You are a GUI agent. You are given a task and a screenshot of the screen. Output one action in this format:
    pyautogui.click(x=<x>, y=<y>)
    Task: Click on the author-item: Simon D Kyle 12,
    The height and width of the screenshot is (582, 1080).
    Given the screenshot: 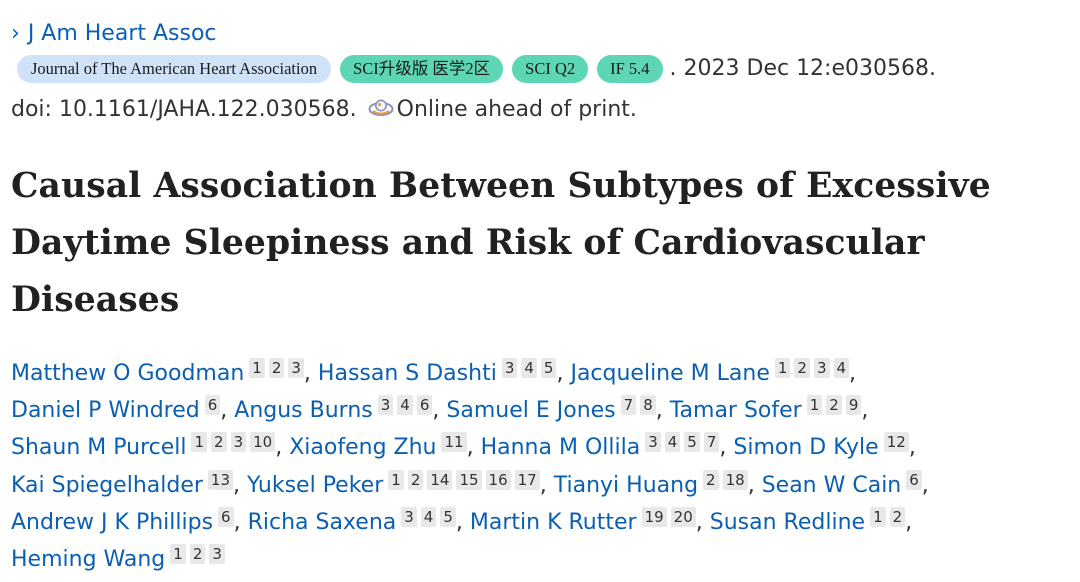 What is the action you would take?
    pyautogui.click(x=824, y=446)
    